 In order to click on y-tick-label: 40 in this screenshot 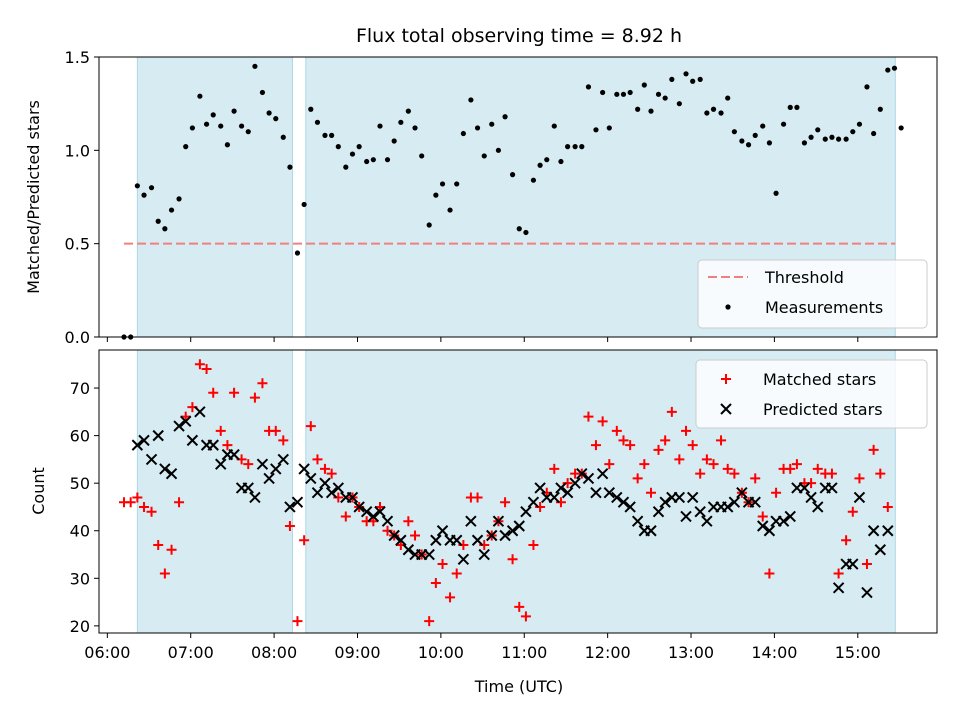, I will do `click(80, 531)`.